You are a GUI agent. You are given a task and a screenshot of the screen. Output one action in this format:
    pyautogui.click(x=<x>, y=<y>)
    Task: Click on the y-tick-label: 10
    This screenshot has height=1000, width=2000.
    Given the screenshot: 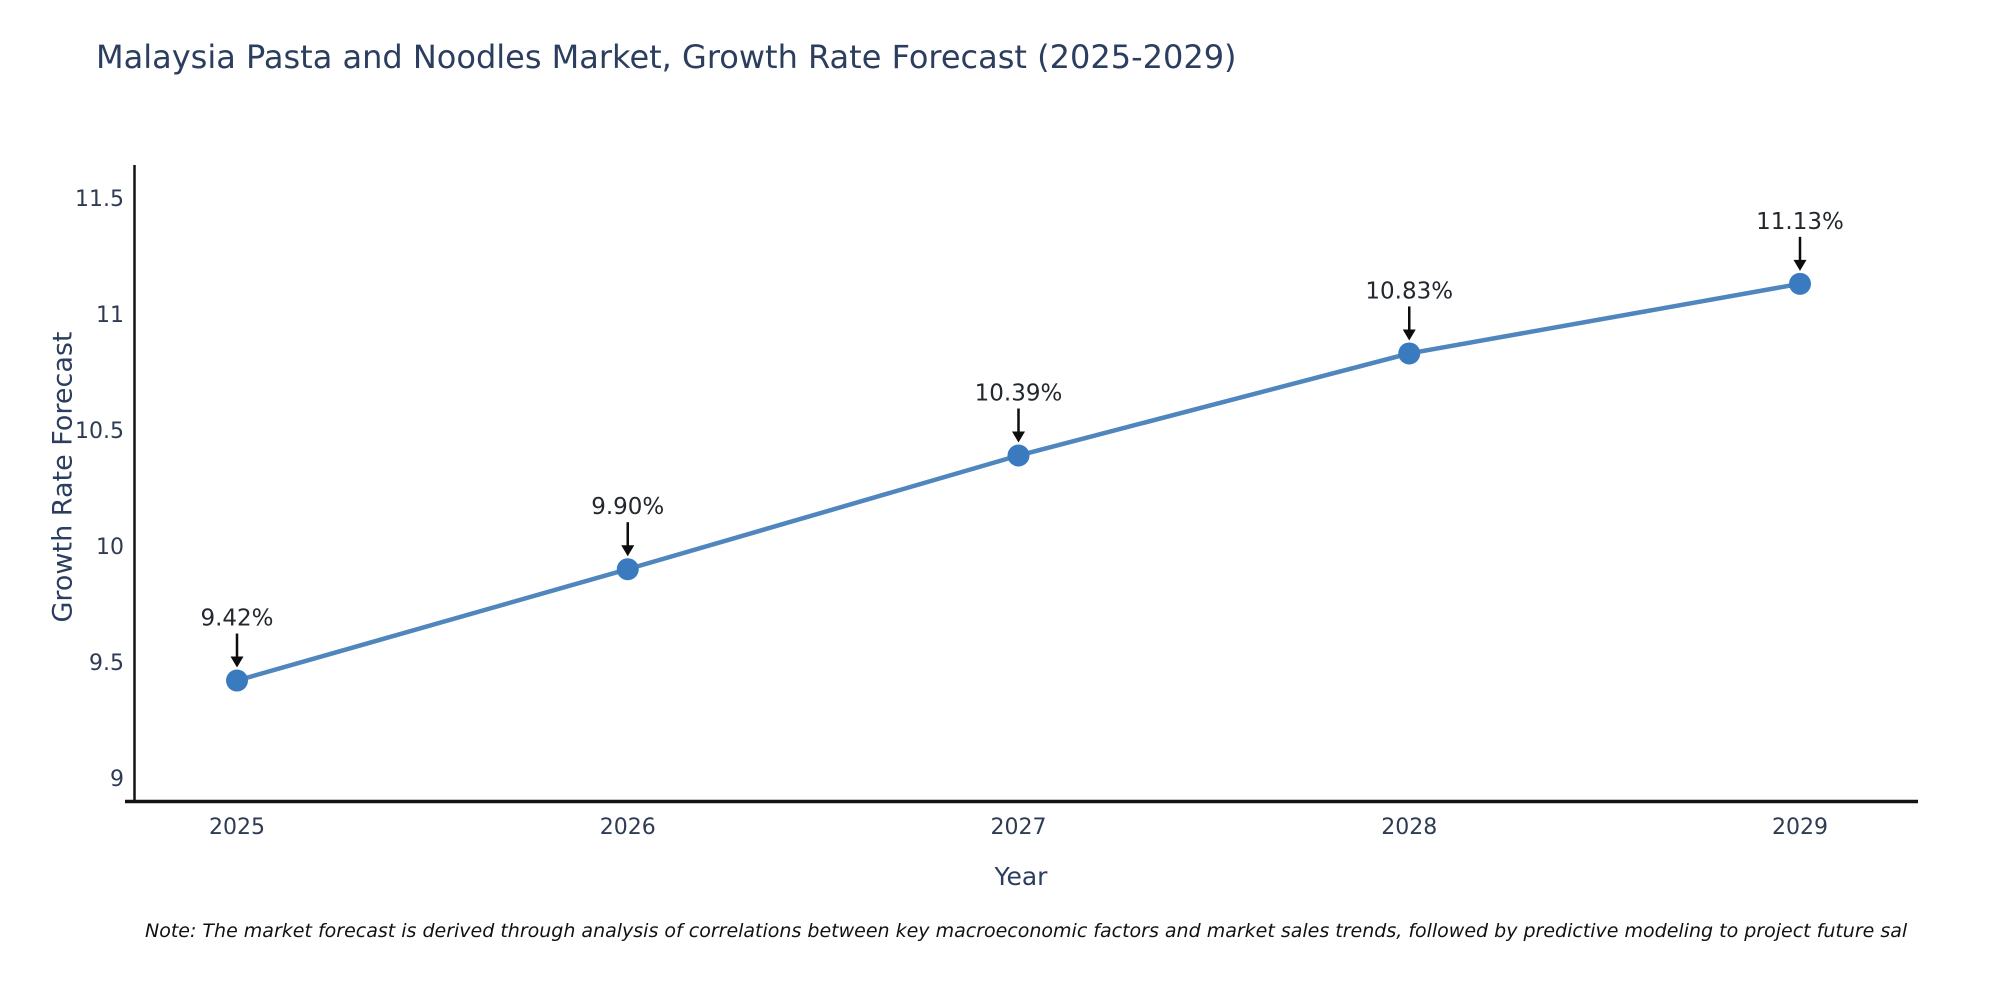 What is the action you would take?
    pyautogui.click(x=110, y=547)
    